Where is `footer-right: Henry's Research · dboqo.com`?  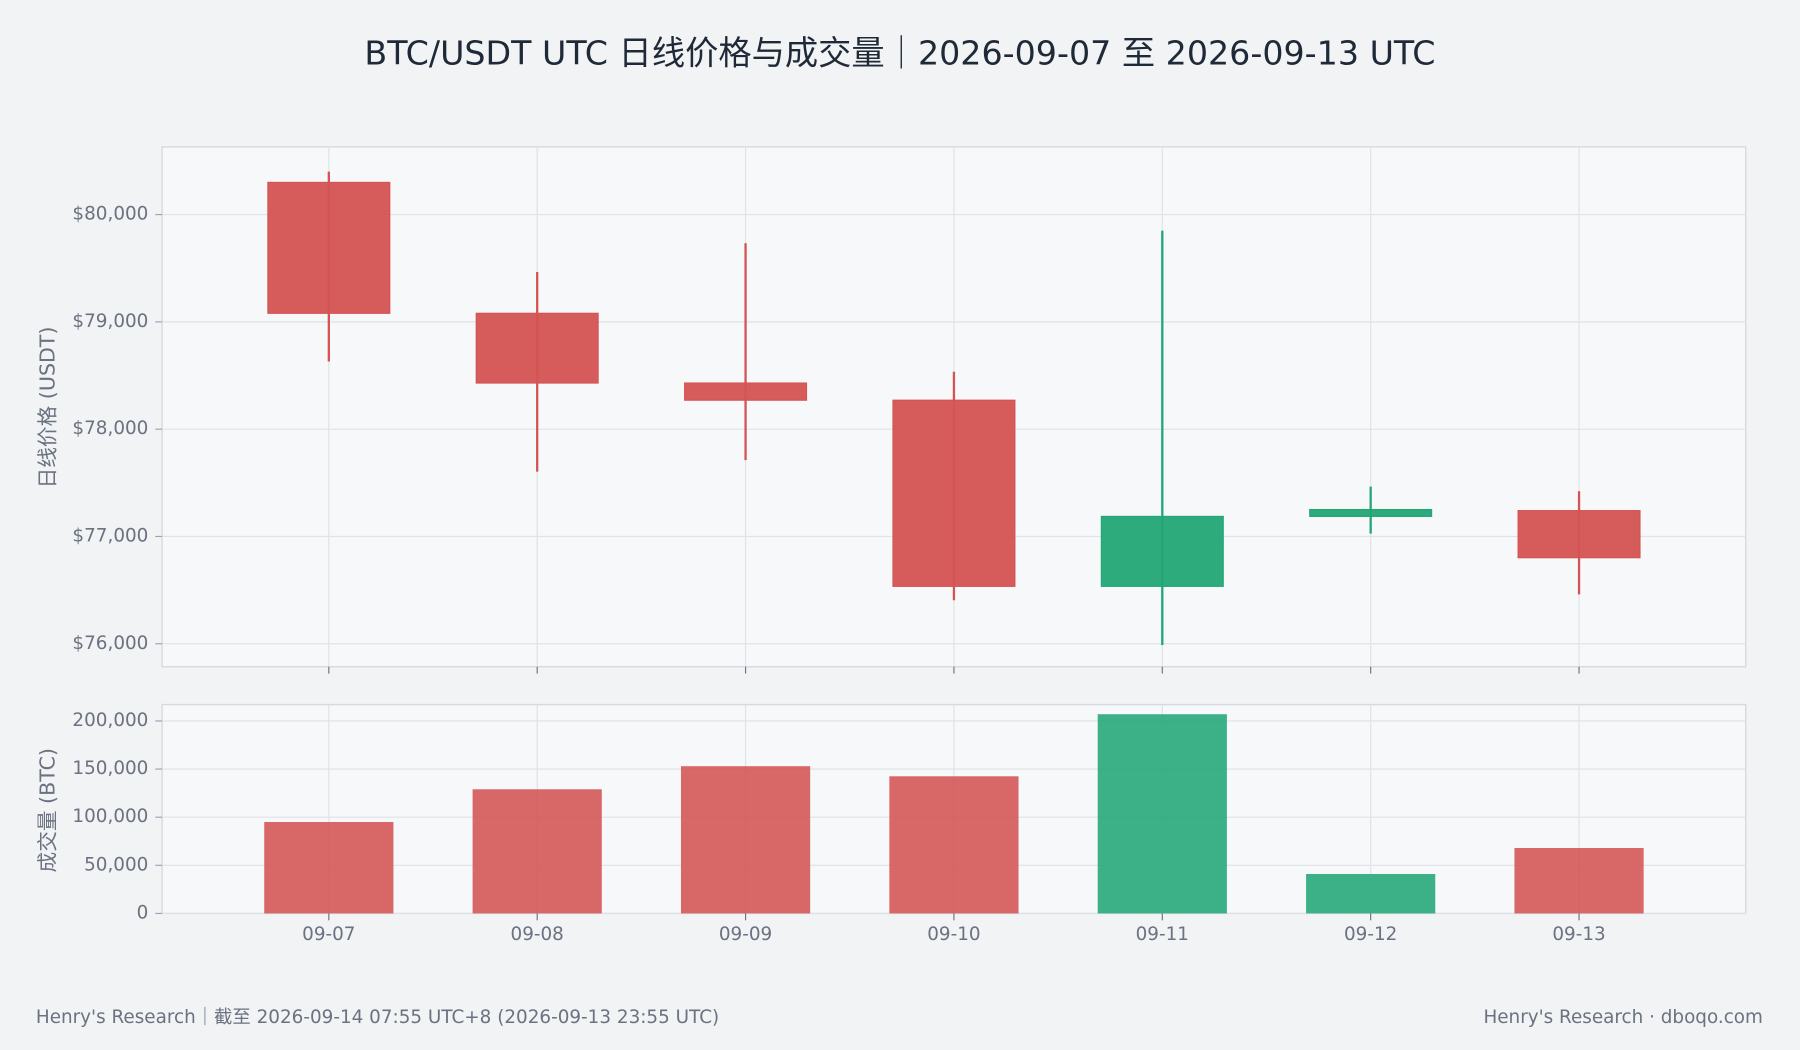
footer-right: Henry's Research · dboqo.com is located at coordinates (1622, 1017).